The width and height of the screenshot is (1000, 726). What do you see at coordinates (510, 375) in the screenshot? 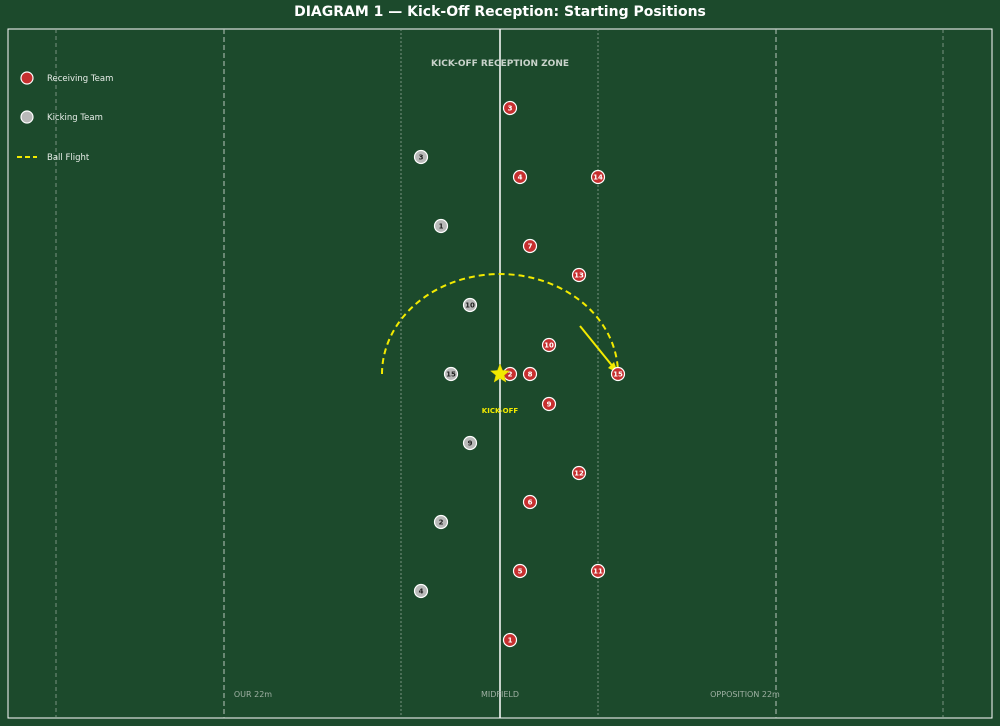
I see `receiving-player-2-number: 2` at bounding box center [510, 375].